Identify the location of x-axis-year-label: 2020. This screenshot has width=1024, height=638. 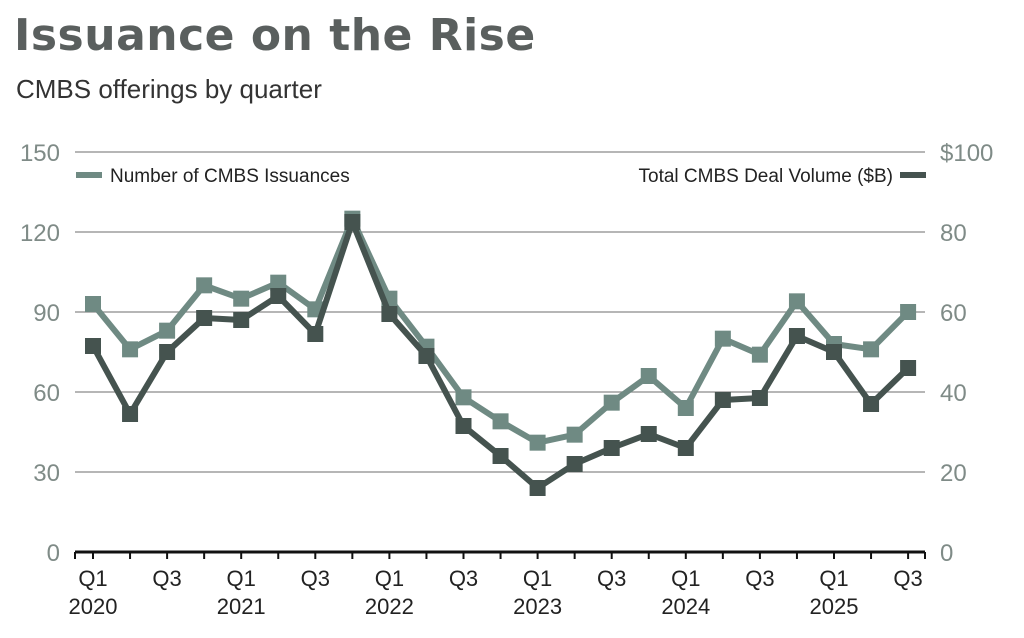
(93, 606).